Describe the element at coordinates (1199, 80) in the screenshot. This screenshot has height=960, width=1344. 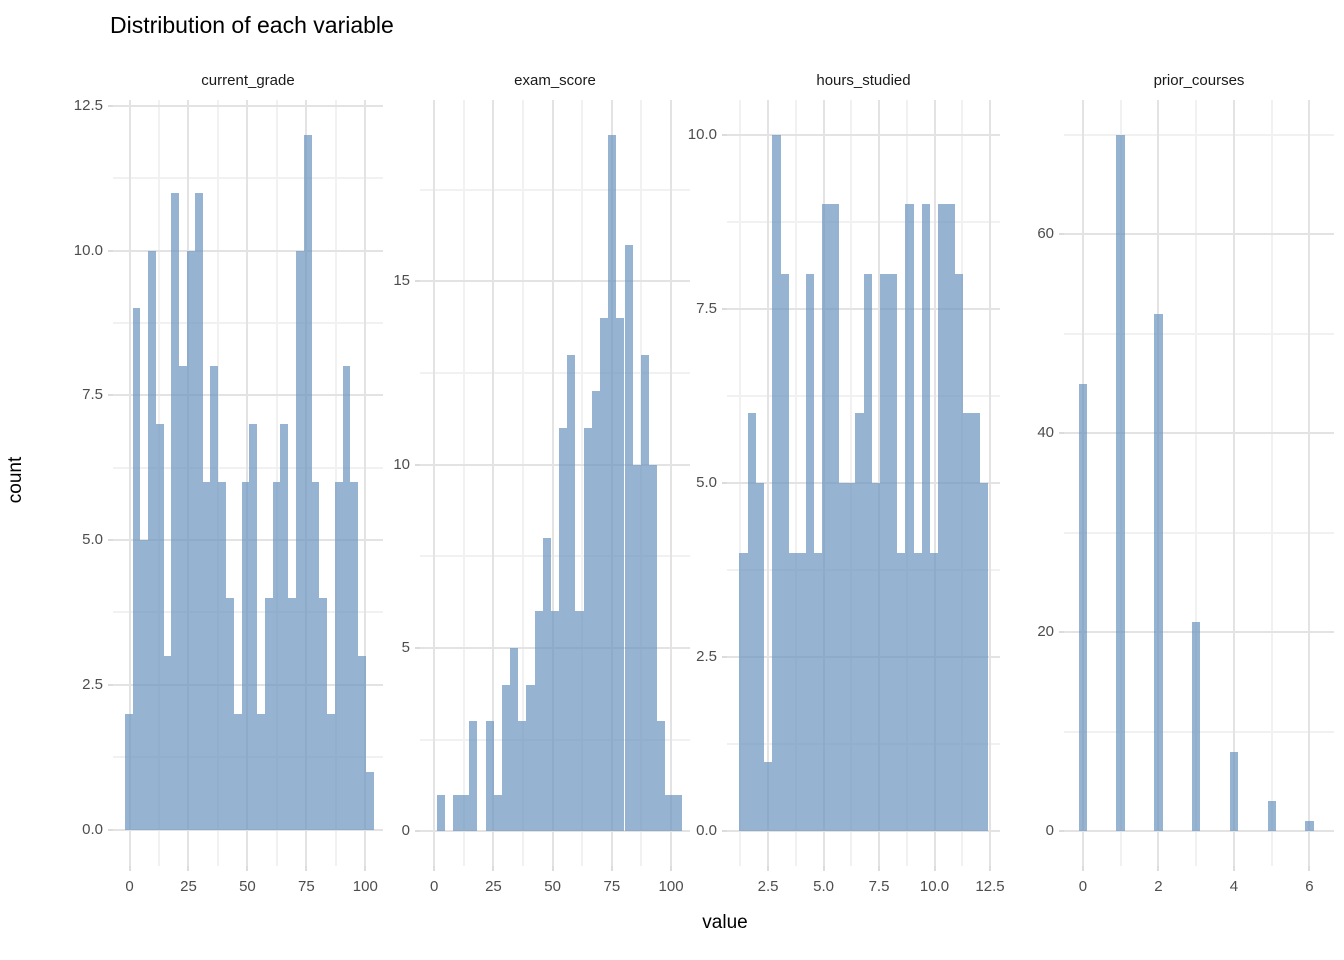
I see `facet-title-prior_courses: prior_courses` at that location.